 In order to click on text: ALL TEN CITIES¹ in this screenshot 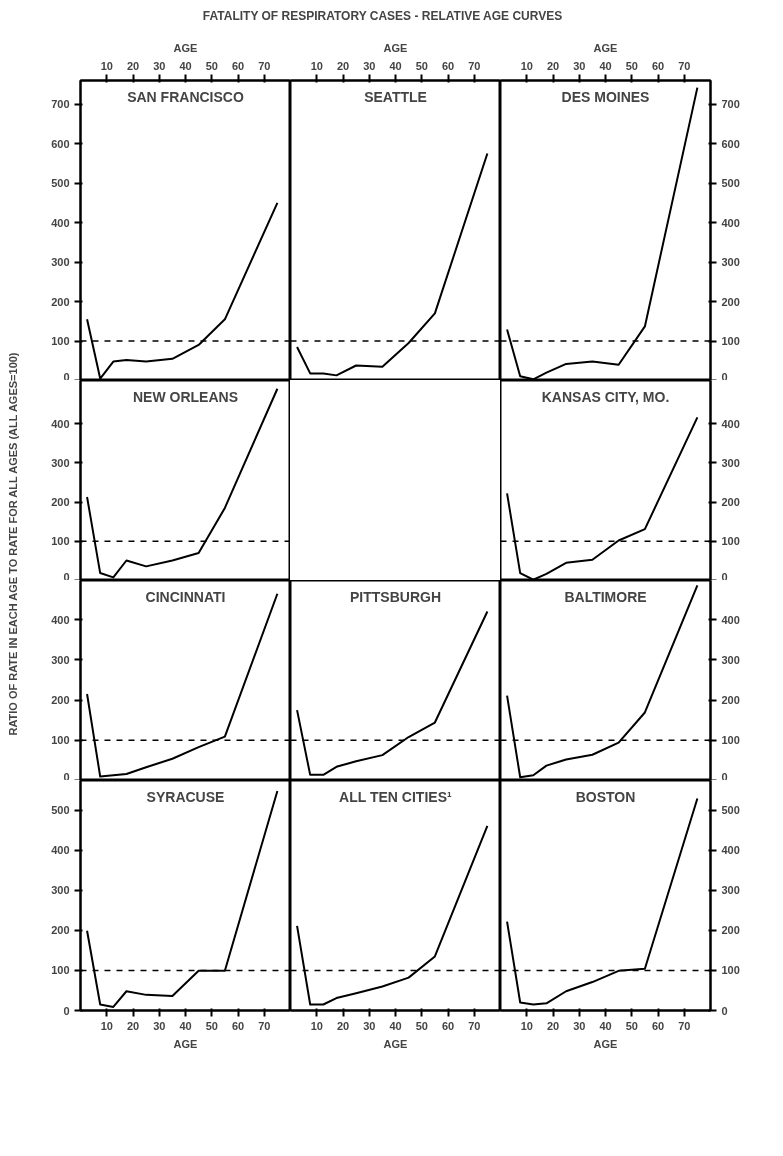, I will do `click(395, 796)`.